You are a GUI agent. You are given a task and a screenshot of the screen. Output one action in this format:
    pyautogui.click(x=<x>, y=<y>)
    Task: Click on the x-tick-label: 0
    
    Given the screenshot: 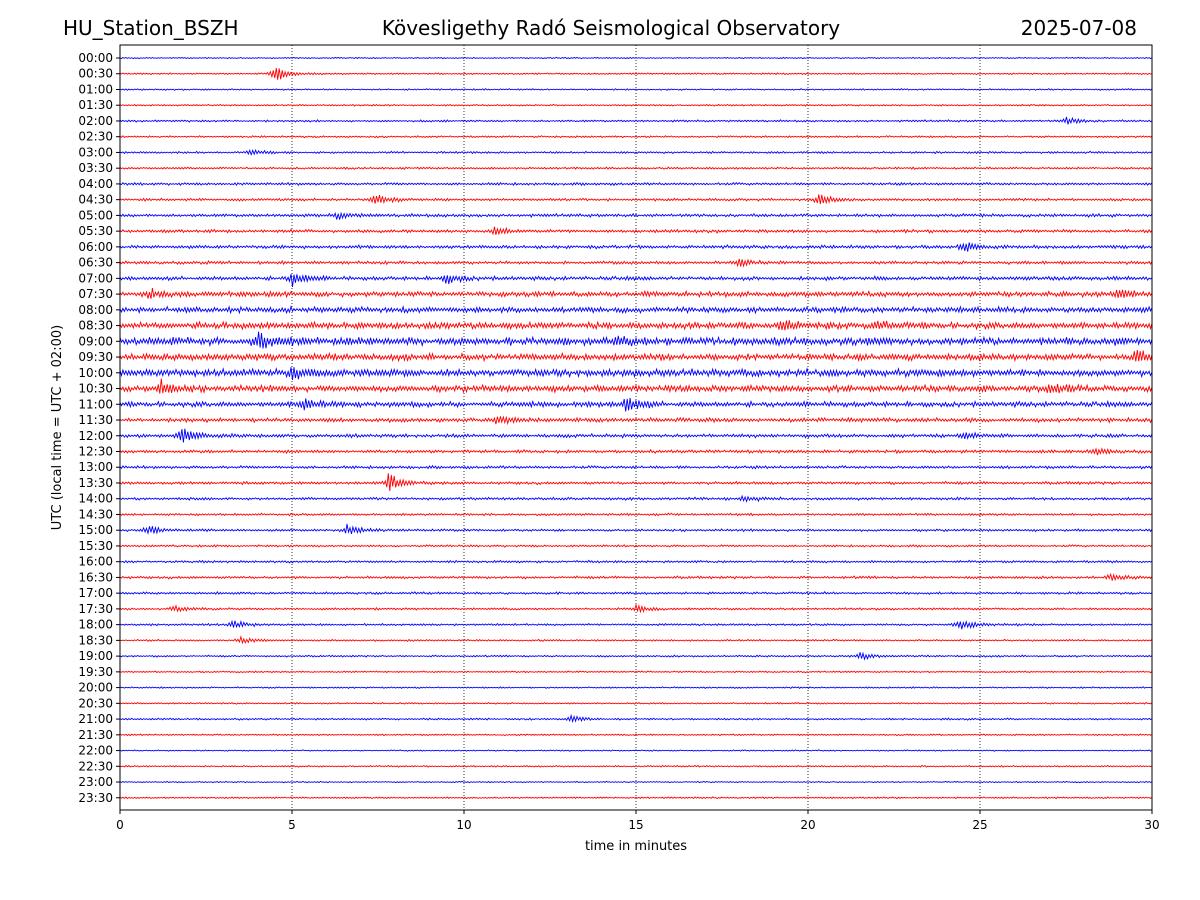 What is the action you would take?
    pyautogui.click(x=120, y=825)
    